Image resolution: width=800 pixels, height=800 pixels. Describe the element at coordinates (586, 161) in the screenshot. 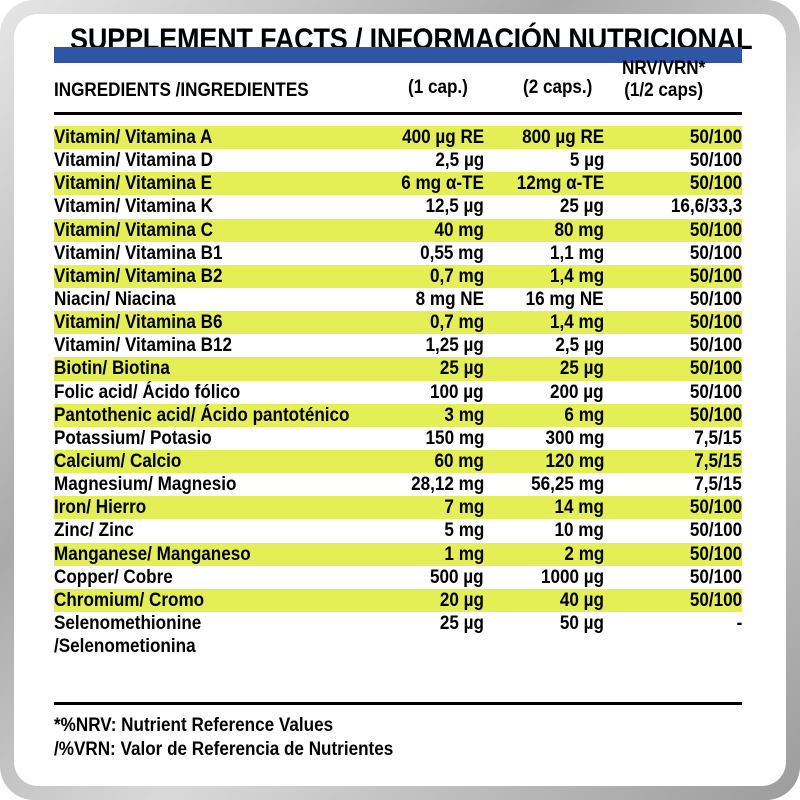

I see `amount-two-caps: 5 µg` at that location.